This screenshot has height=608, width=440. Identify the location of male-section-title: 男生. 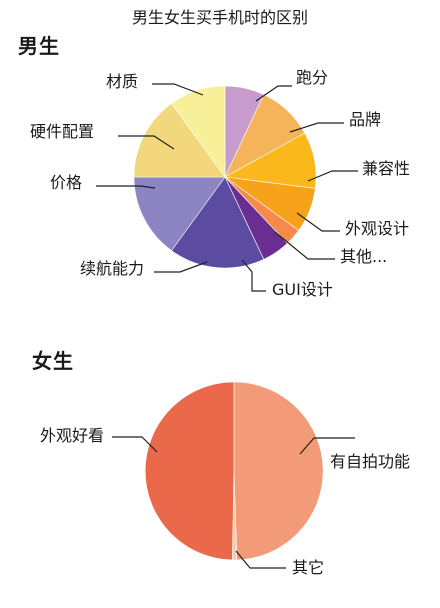
(39, 46).